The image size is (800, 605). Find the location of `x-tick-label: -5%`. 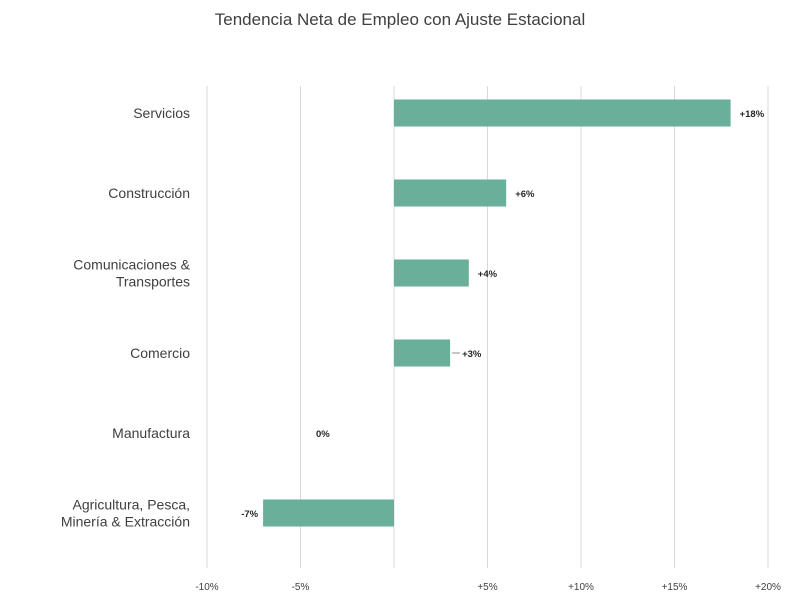

x-tick-label: -5% is located at coordinates (301, 587).